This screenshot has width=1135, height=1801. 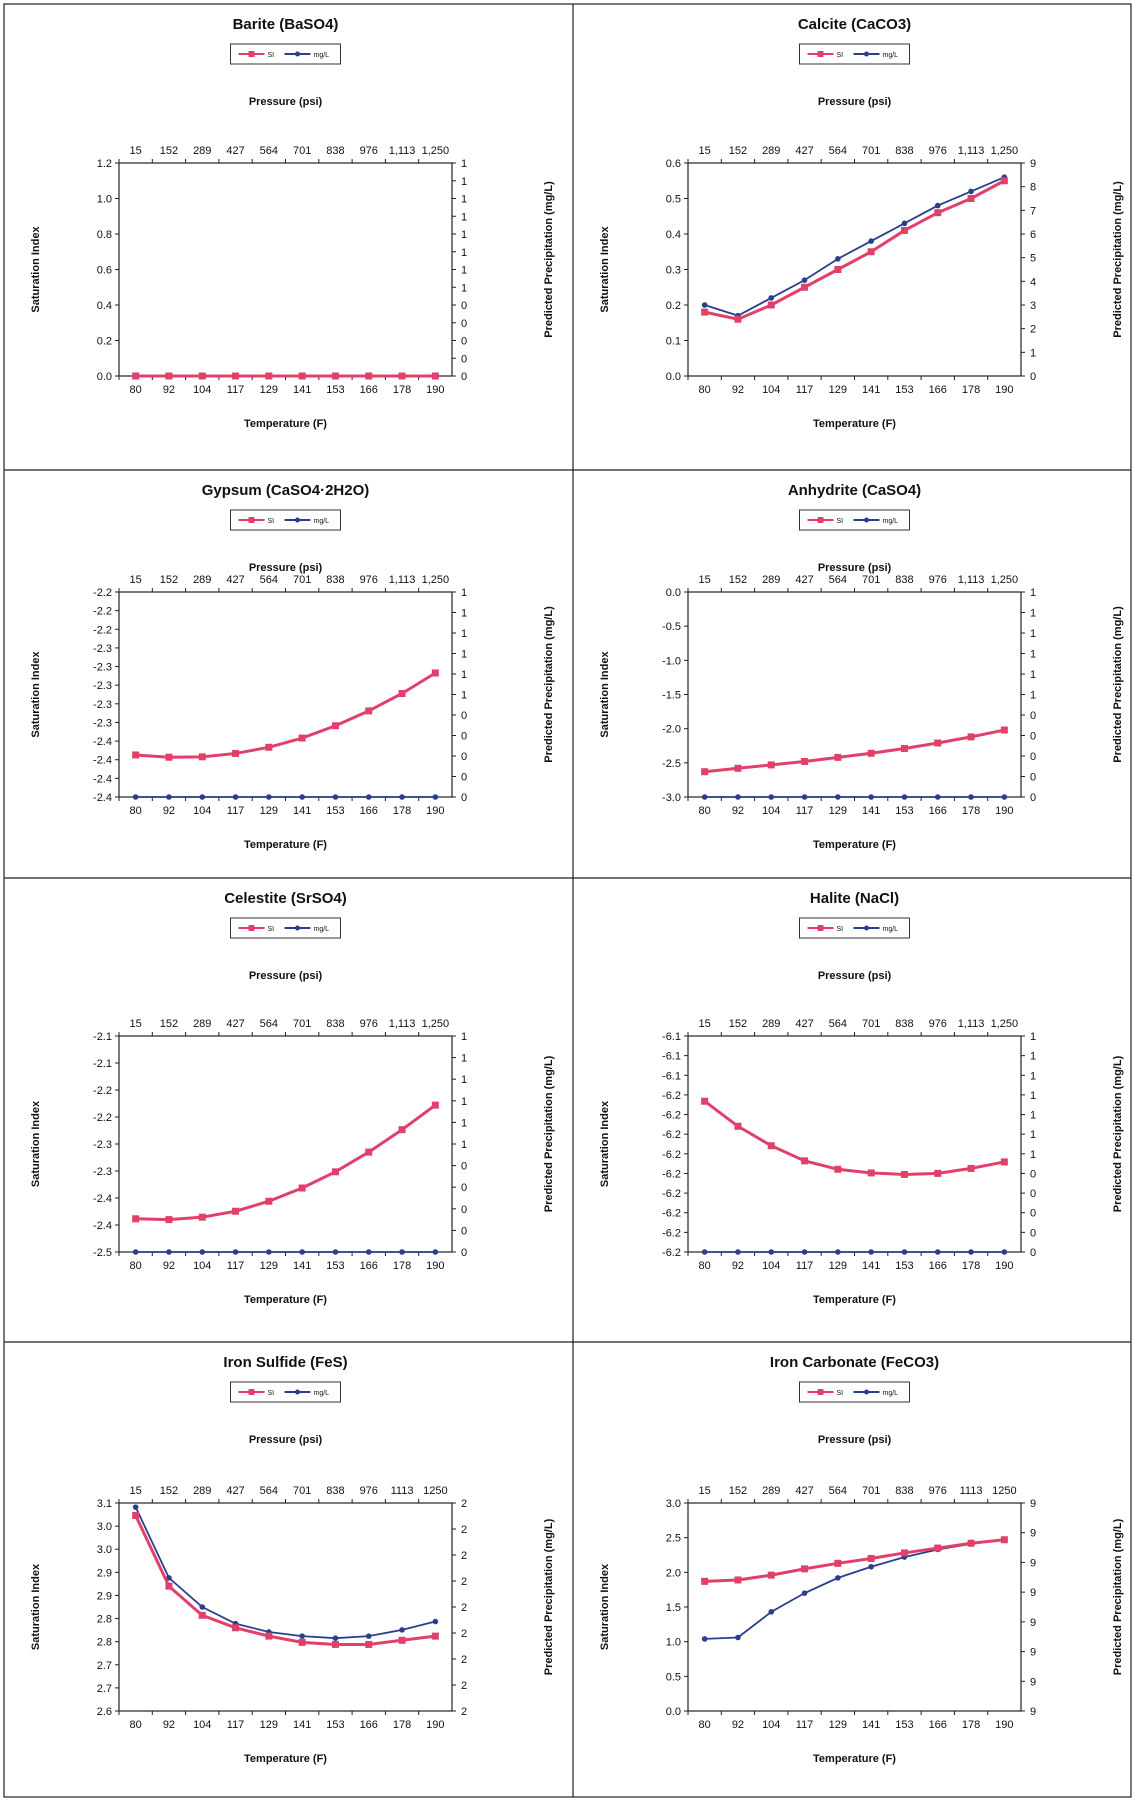 What do you see at coordinates (673, 1712) in the screenshot?
I see `y-tick-label: 0.0` at bounding box center [673, 1712].